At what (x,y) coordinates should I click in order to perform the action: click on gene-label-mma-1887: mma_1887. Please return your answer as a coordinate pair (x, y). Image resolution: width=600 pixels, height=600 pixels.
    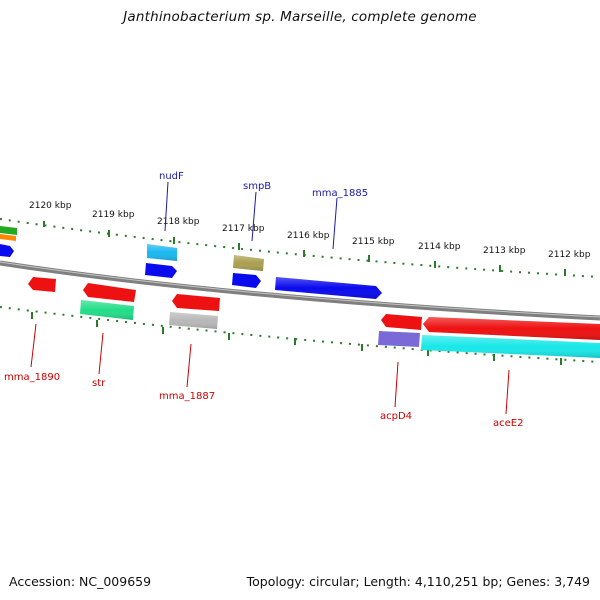
    Looking at the image, I should click on (187, 396).